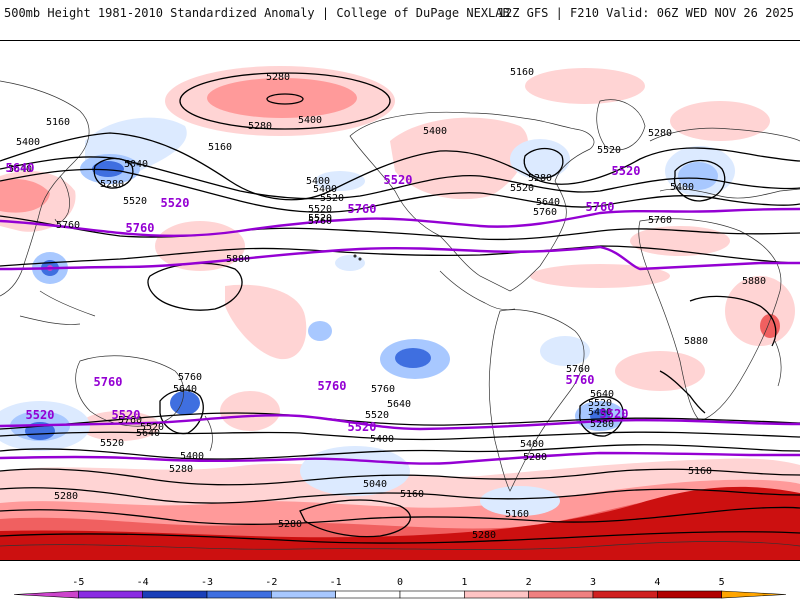 The width and height of the screenshot is (800, 600). Describe the element at coordinates (536, 400) in the screenshot. I see `south-america-coast` at that location.